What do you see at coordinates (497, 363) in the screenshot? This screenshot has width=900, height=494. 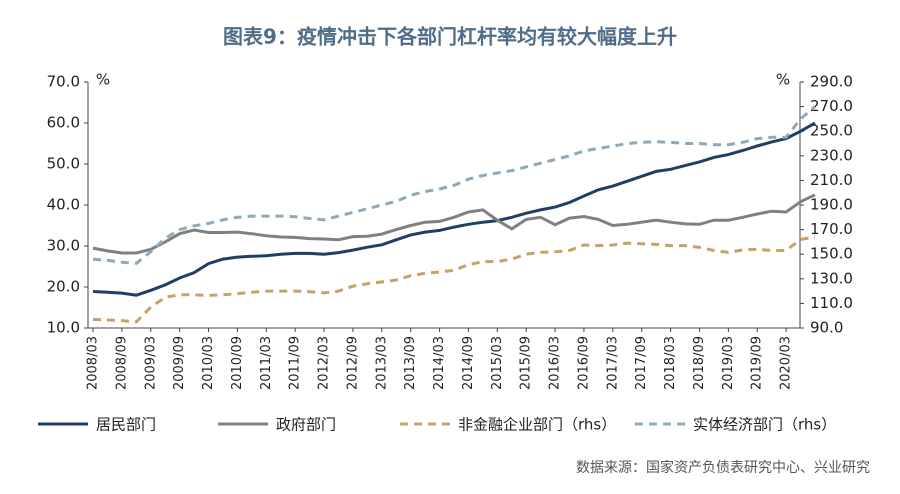 I see `x-tick-label: 2015/03` at bounding box center [497, 363].